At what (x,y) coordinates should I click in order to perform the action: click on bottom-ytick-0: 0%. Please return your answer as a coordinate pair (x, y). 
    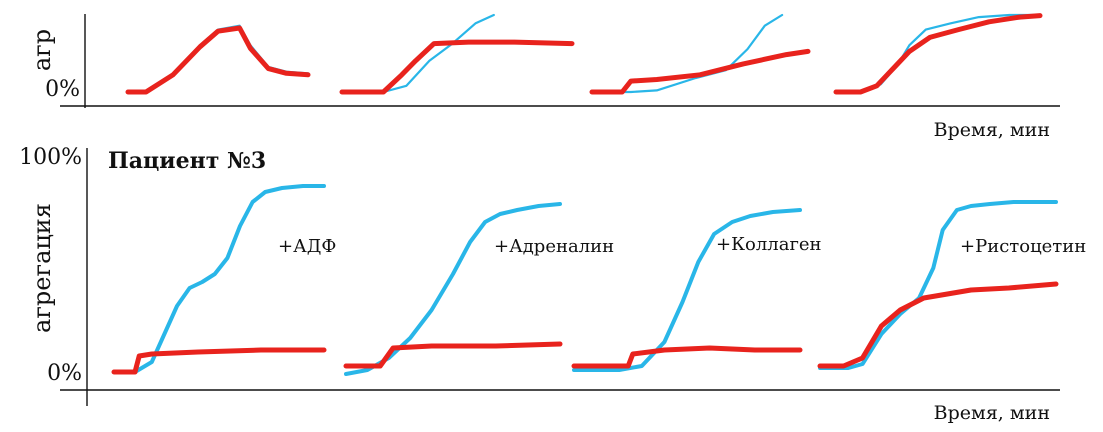
    Looking at the image, I should click on (64, 373).